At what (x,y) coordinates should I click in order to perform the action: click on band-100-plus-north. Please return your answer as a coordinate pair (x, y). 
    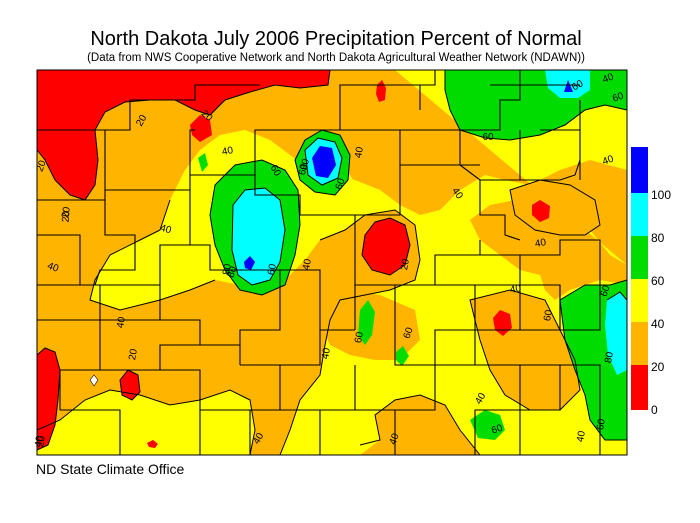
    Looking at the image, I should click on (324, 162).